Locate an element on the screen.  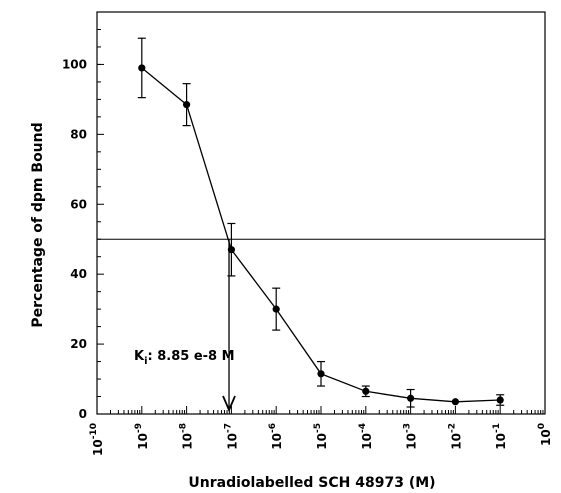
x-tick-label: 100 is located at coordinates (545, 434).